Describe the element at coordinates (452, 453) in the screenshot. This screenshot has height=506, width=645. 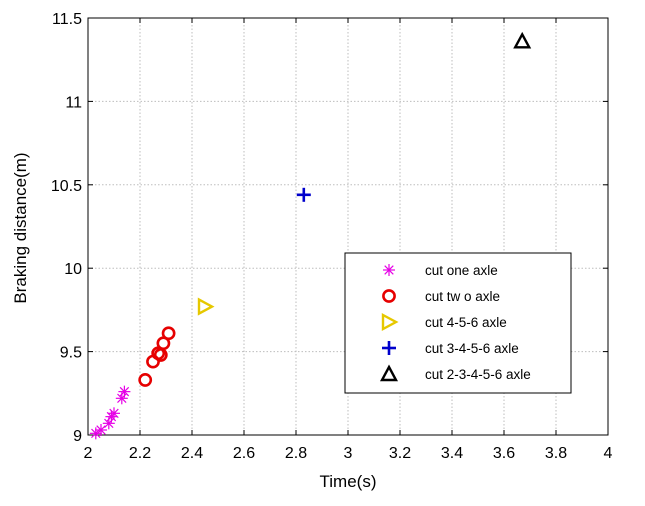
I see `x-tick-label: 3.4` at that location.